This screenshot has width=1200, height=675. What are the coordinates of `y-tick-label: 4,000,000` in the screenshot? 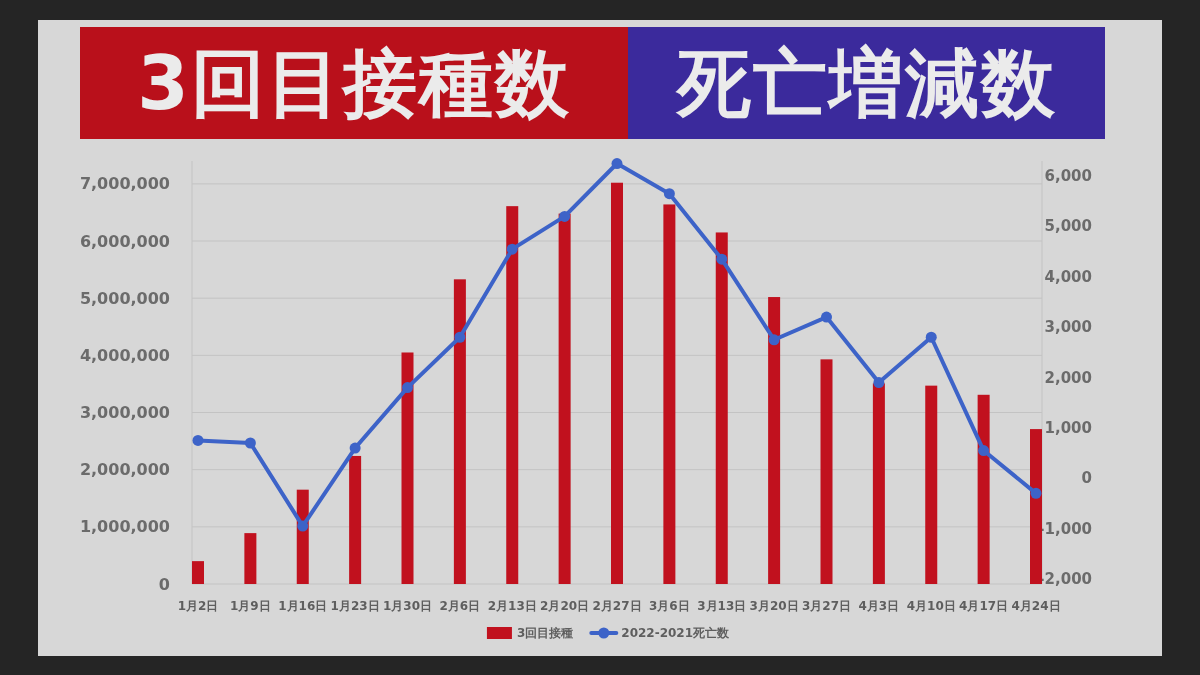 It's located at (124, 355).